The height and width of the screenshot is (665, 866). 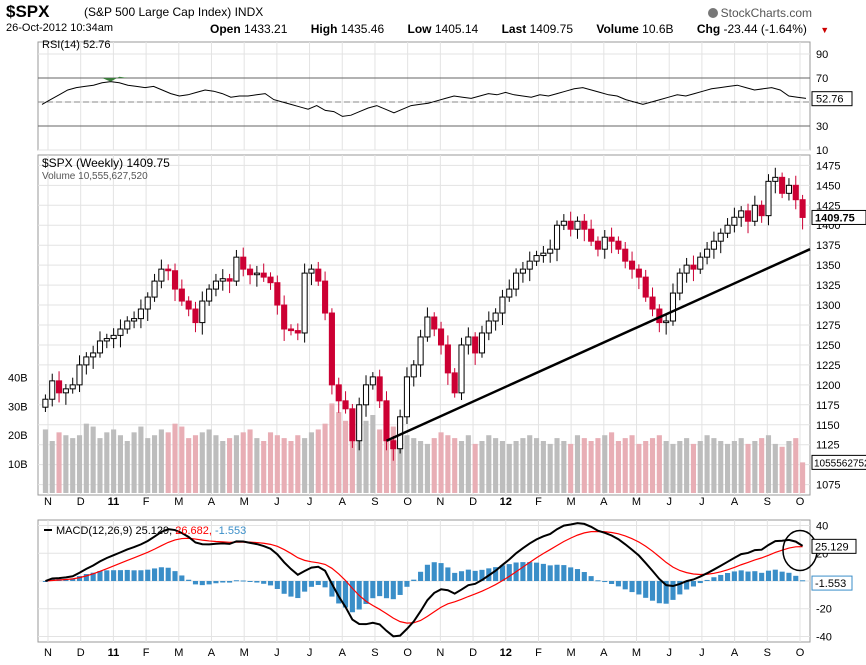 What do you see at coordinates (828, 306) in the screenshot?
I see `price-tick-label: 1300` at bounding box center [828, 306].